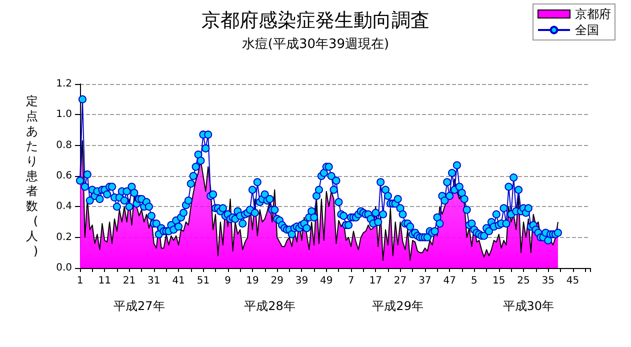 The height and width of the screenshot is (347, 631). Describe the element at coordinates (499, 281) in the screenshot. I see `x-tick-label: 15` at that location.